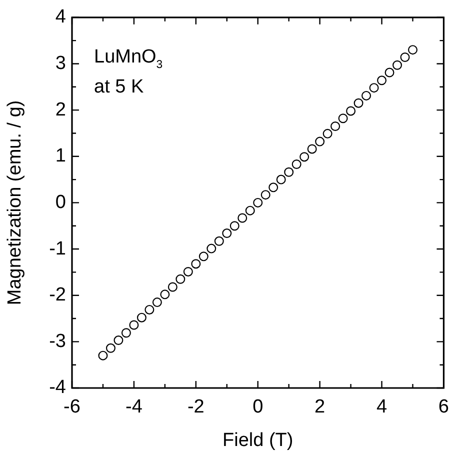  What do you see at coordinates (195, 407) in the screenshot?
I see `x-tick-label: -2` at bounding box center [195, 407].